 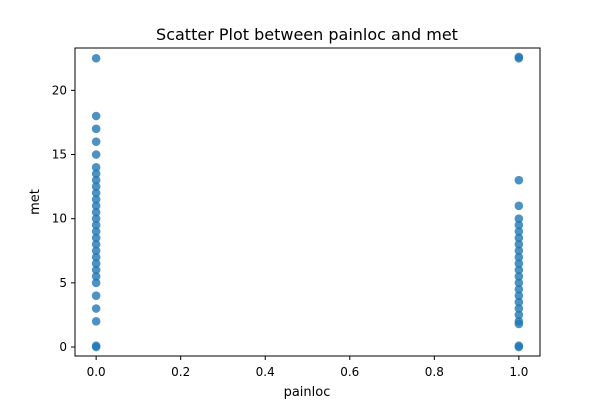 I want to click on y-tick-label-0: 0, so click(x=63, y=347).